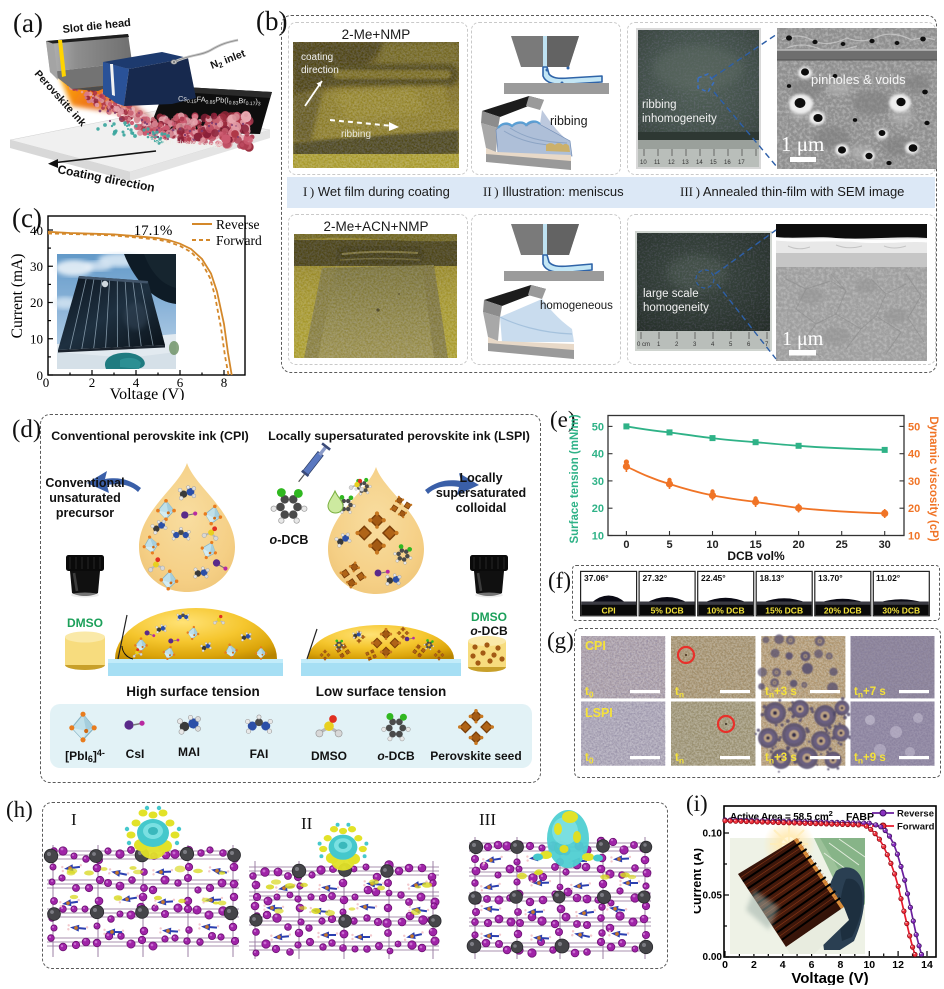  Describe the element at coordinates (17, 296) in the screenshot. I see `svg-text: Current (mA)` at that location.